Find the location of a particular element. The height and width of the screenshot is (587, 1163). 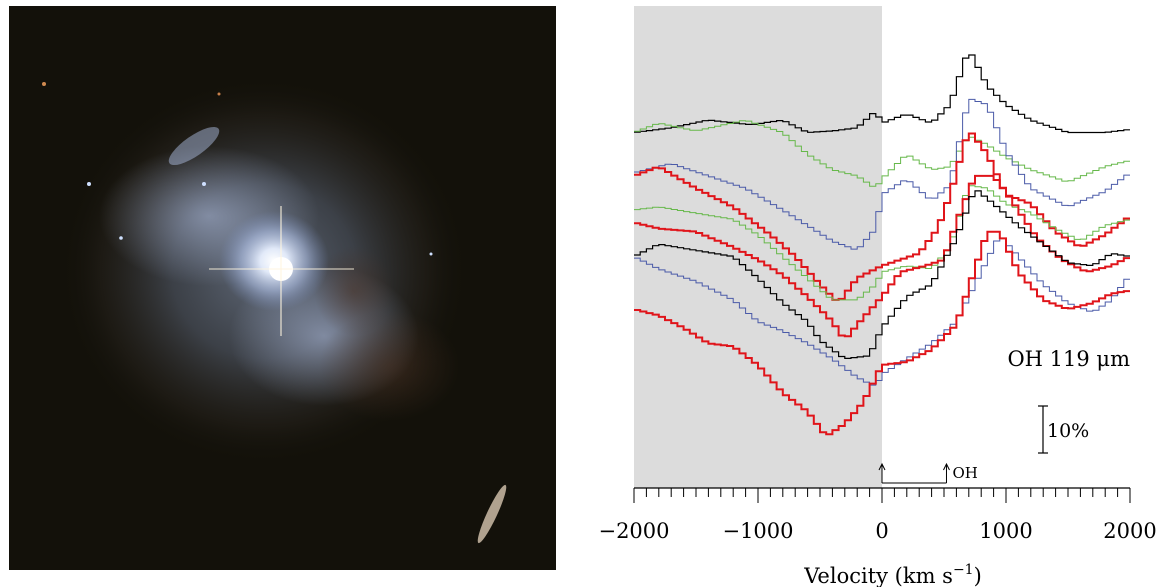

x-tick-label: −1000 is located at coordinates (757, 531).